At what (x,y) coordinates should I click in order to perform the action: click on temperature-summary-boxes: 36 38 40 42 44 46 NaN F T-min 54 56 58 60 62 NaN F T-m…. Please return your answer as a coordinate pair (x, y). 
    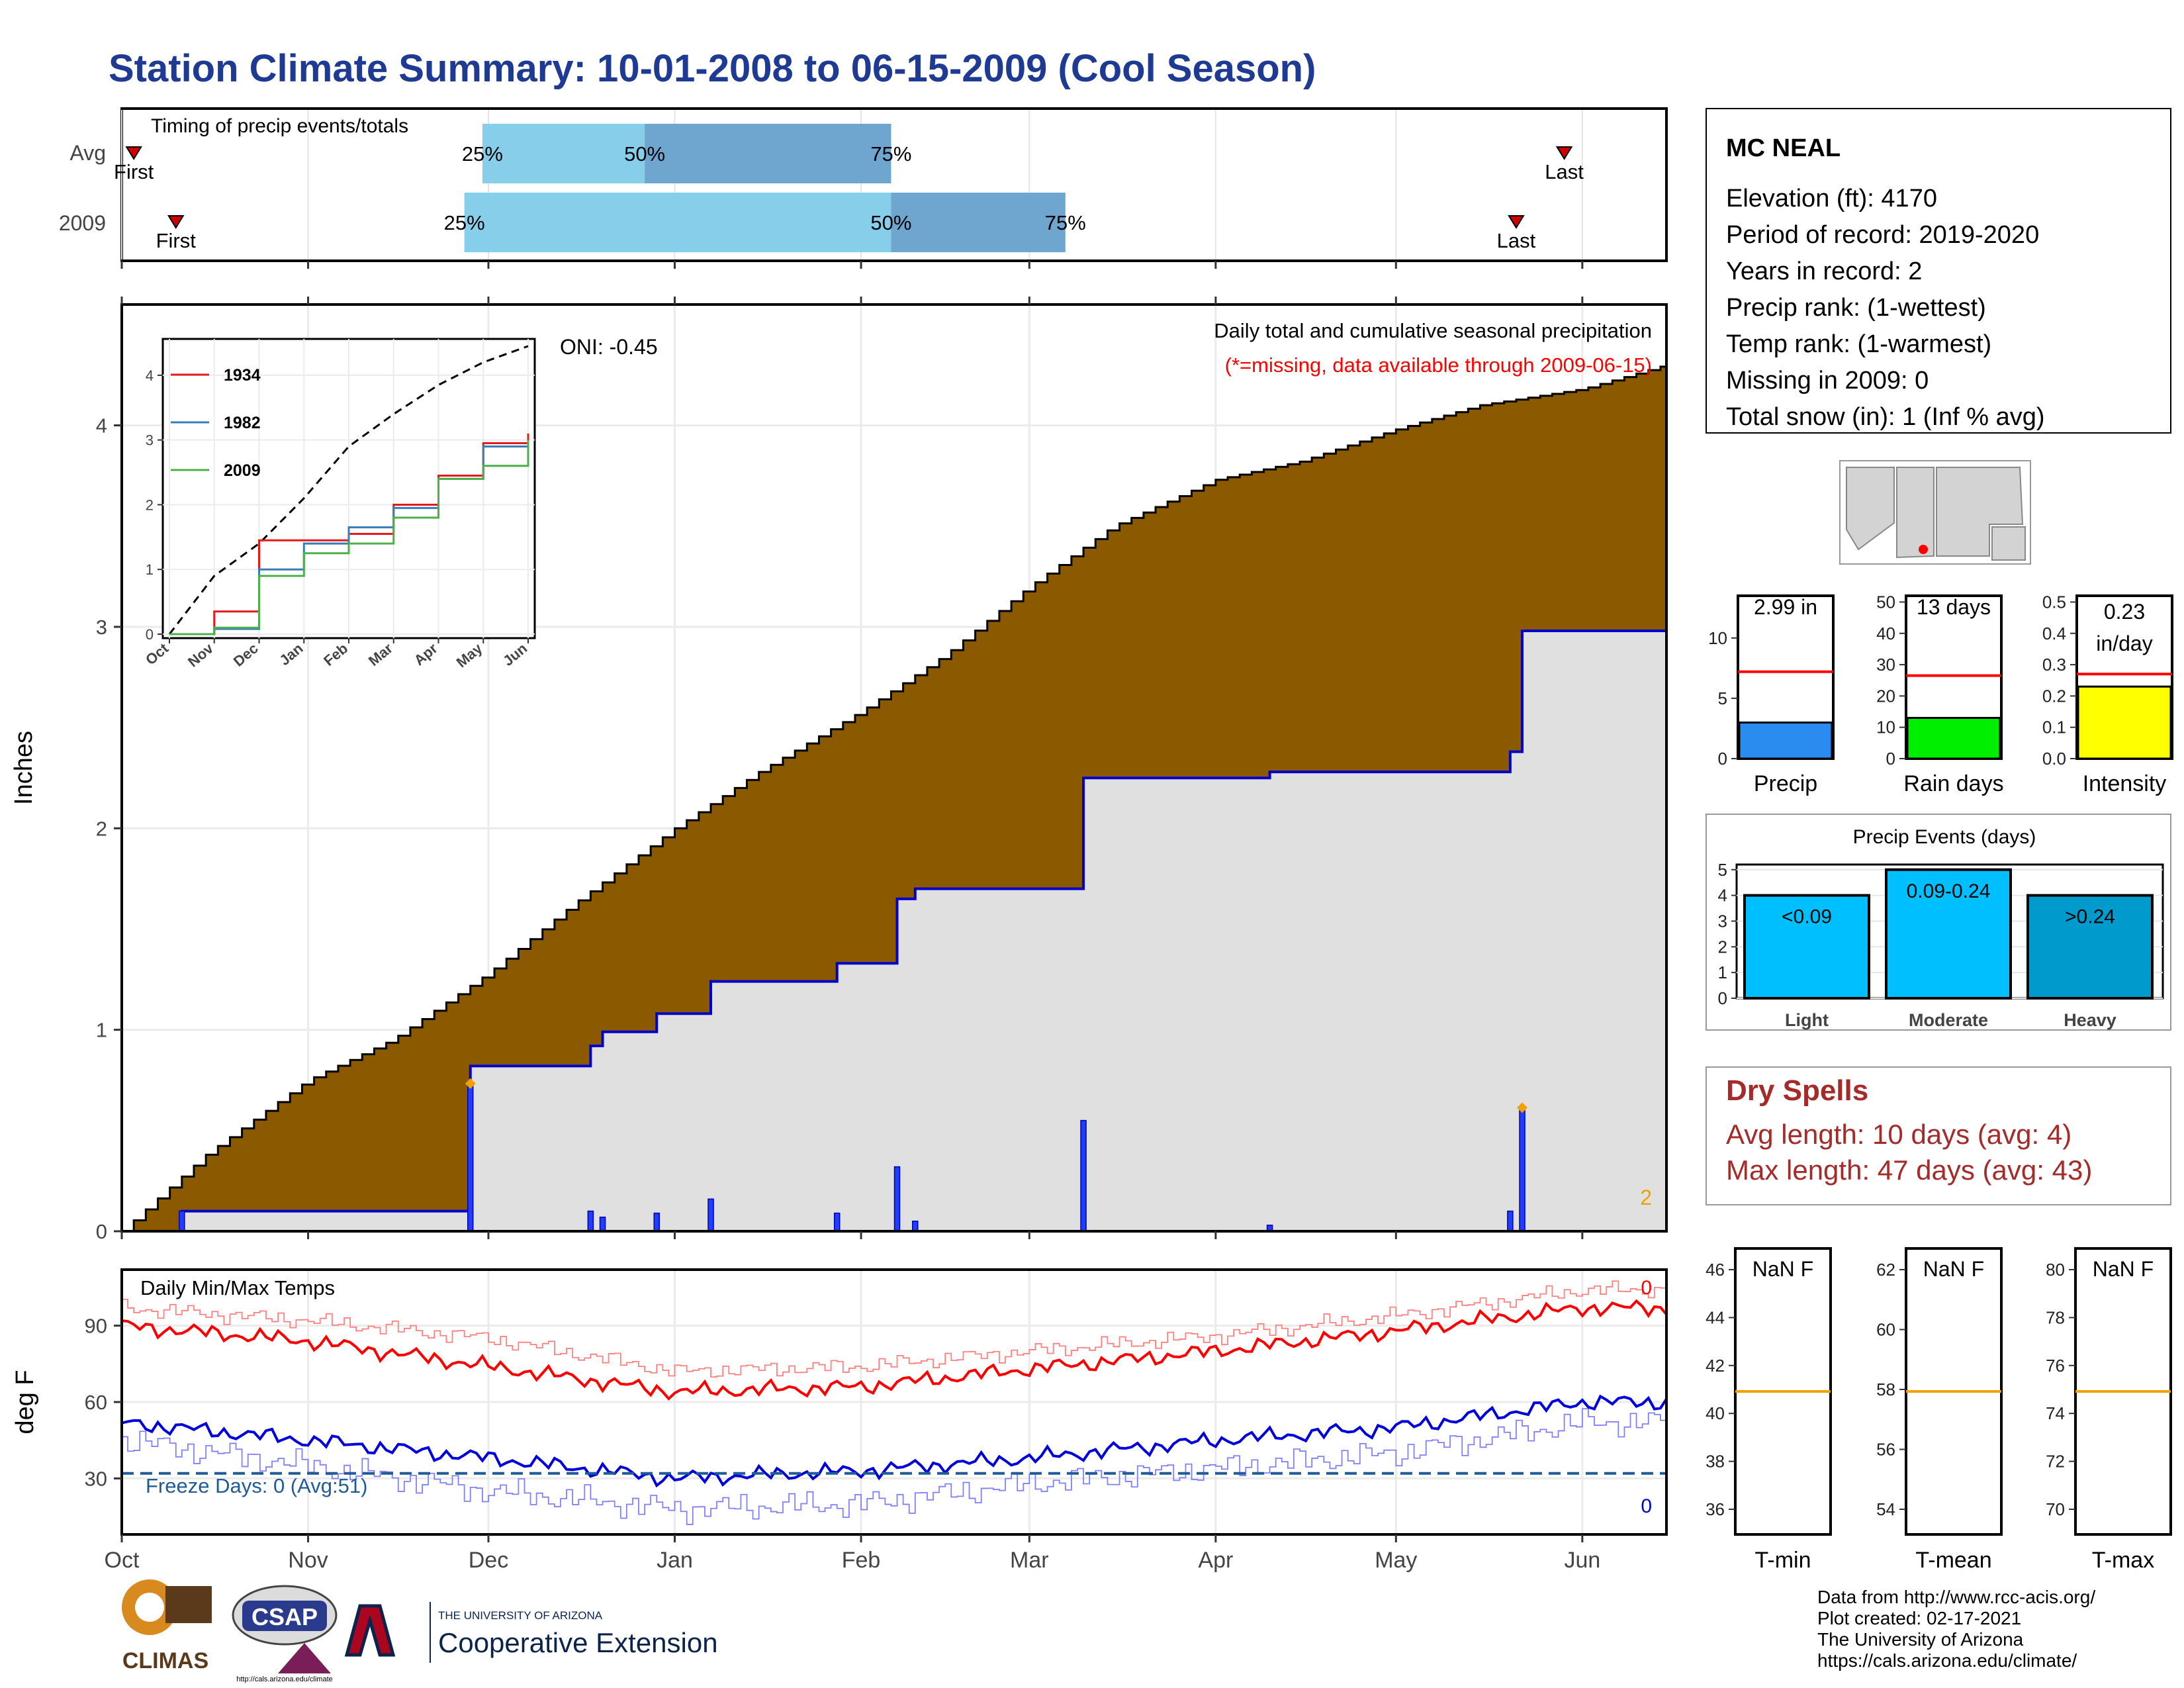
    Looking at the image, I should click on (1939, 1410).